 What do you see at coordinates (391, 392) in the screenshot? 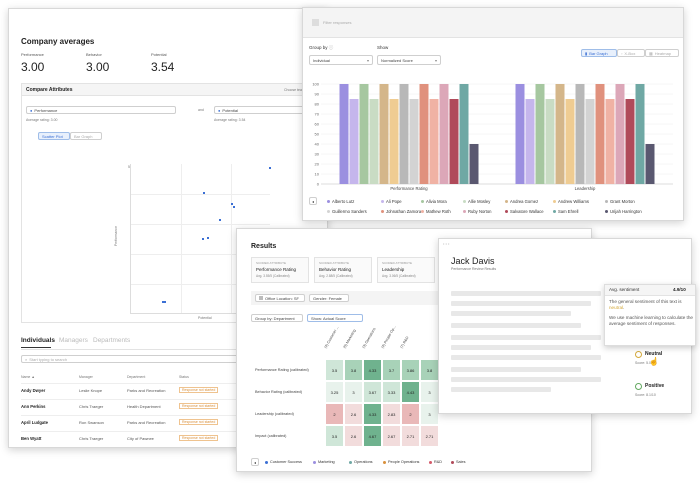
I see `heatmap-cell: 3.33` at bounding box center [391, 392].